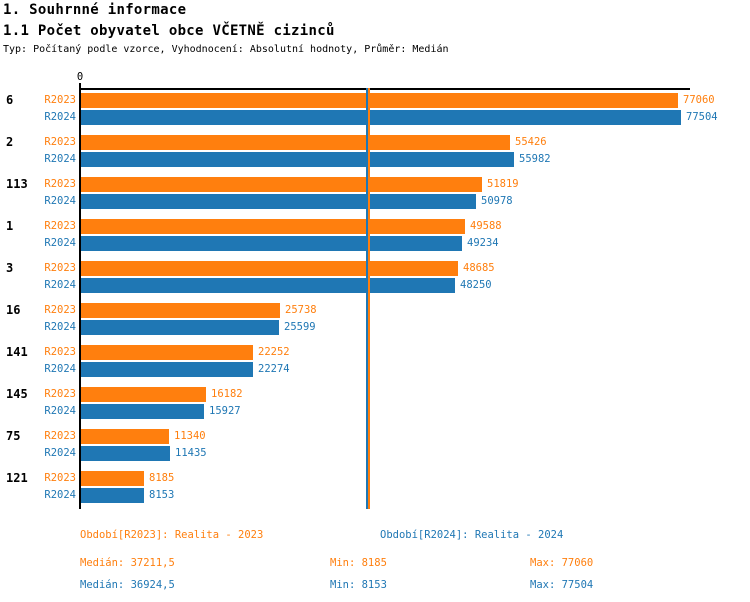 This screenshot has height=602, width=750. I want to click on stat-max-r2023: Max: 77060, so click(562, 563).